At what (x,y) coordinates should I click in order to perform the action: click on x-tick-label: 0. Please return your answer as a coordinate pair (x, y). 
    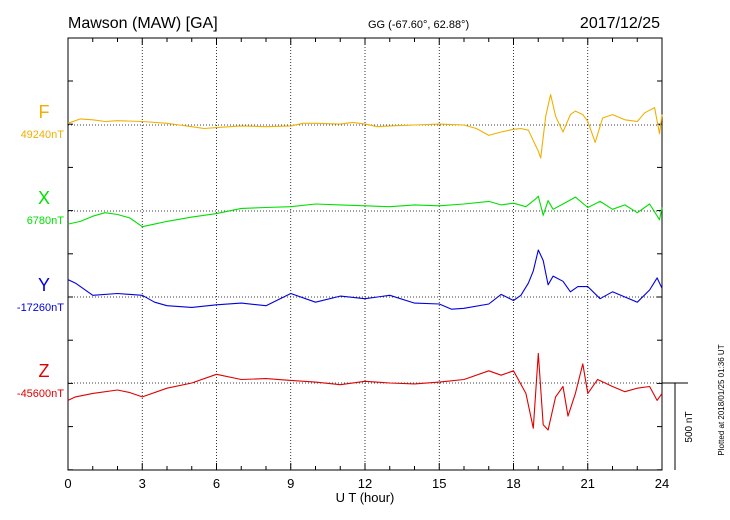
    Looking at the image, I should click on (67, 483).